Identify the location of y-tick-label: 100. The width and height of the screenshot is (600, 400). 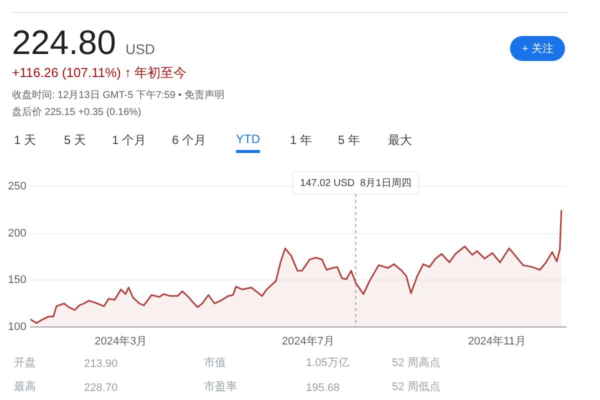
(17, 326).